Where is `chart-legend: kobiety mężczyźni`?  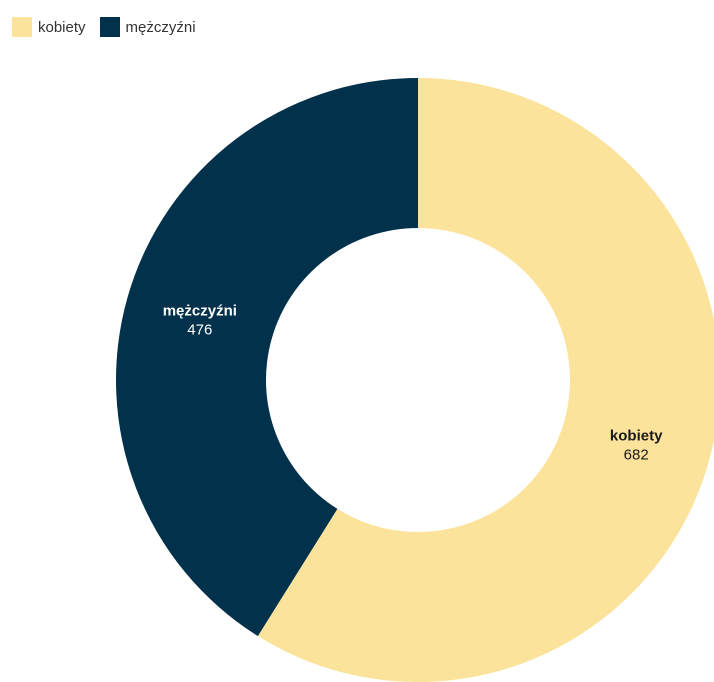 chart-legend: kobiety mężczyźni is located at coordinates (104, 27).